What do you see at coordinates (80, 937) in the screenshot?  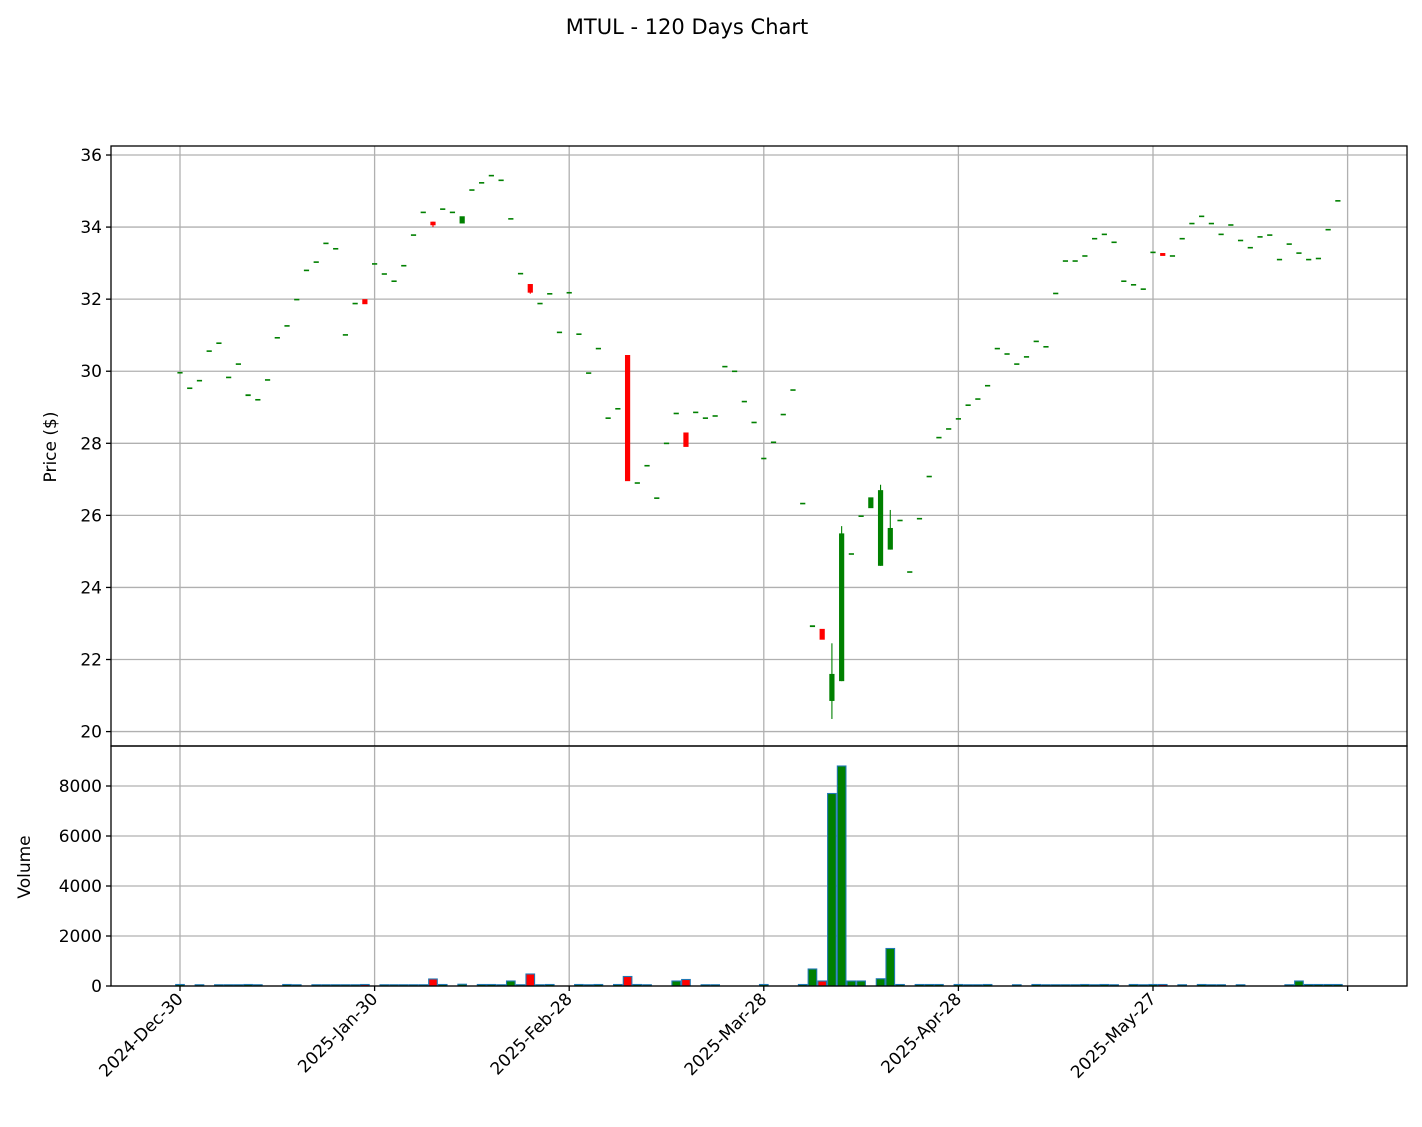 I see `volume-tick-label: 2000` at bounding box center [80, 937].